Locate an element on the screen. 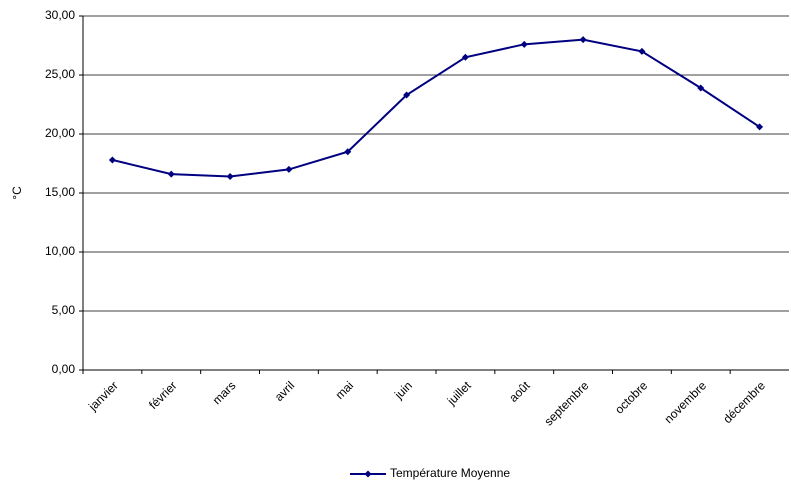  y-tick-label: 20,00 is located at coordinates (60, 133).